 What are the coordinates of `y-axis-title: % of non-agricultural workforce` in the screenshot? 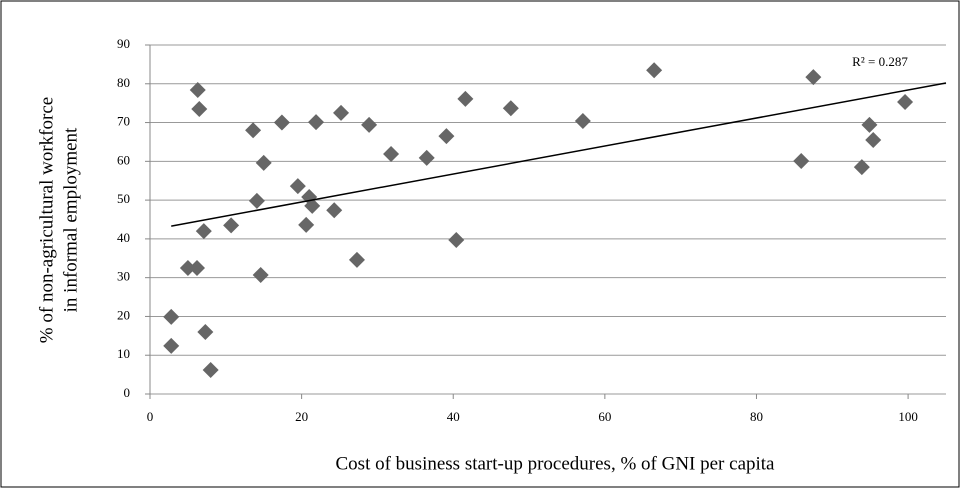 It's located at (46, 220).